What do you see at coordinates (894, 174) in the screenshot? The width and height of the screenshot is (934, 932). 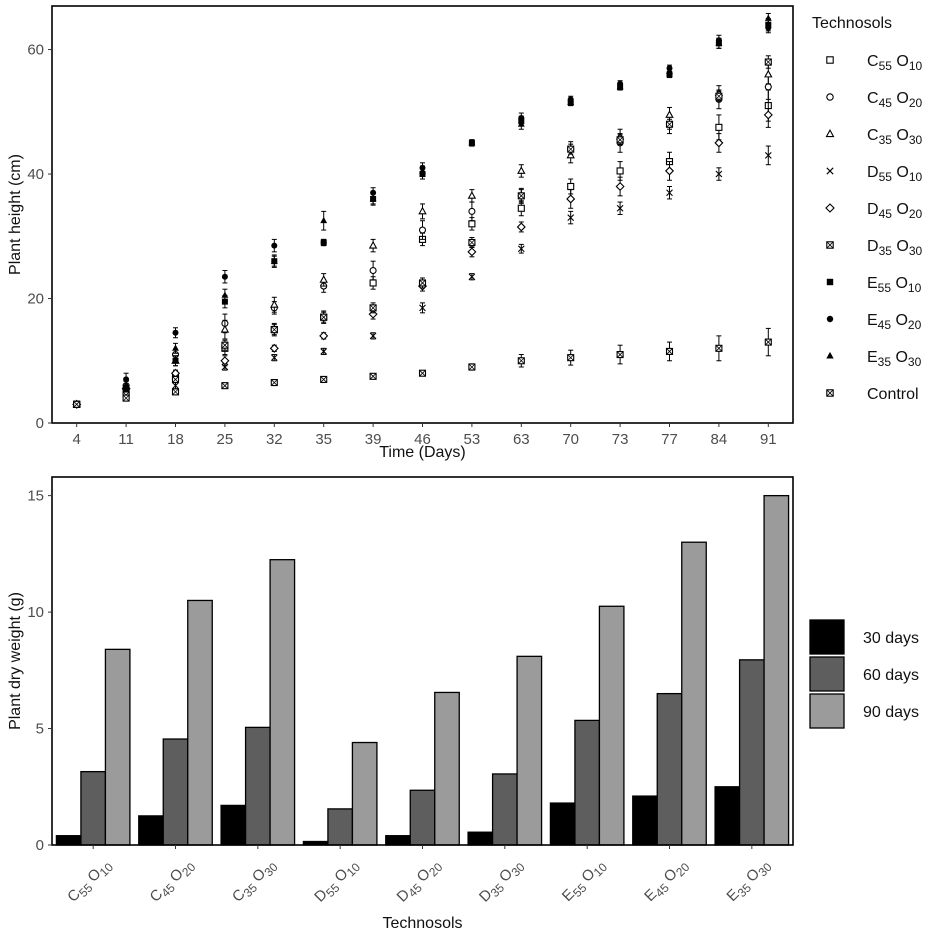 I see `legend-item-label: D55 O10` at bounding box center [894, 174].